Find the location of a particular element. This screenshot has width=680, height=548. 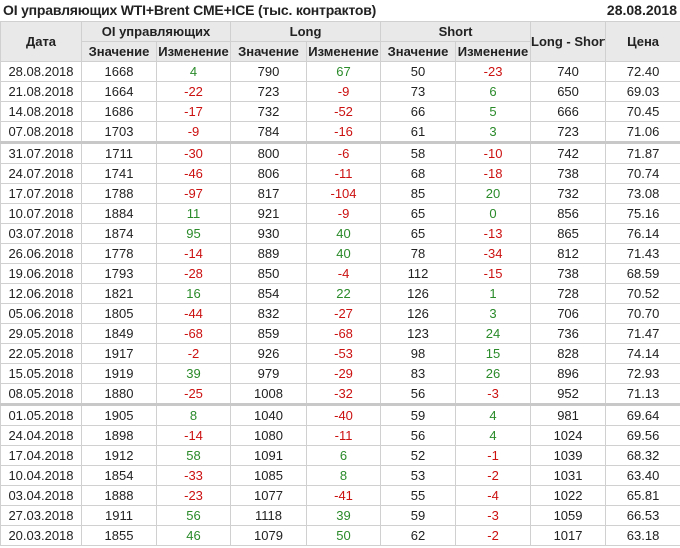

cell-oi-value: 1874 is located at coordinates (119, 233).